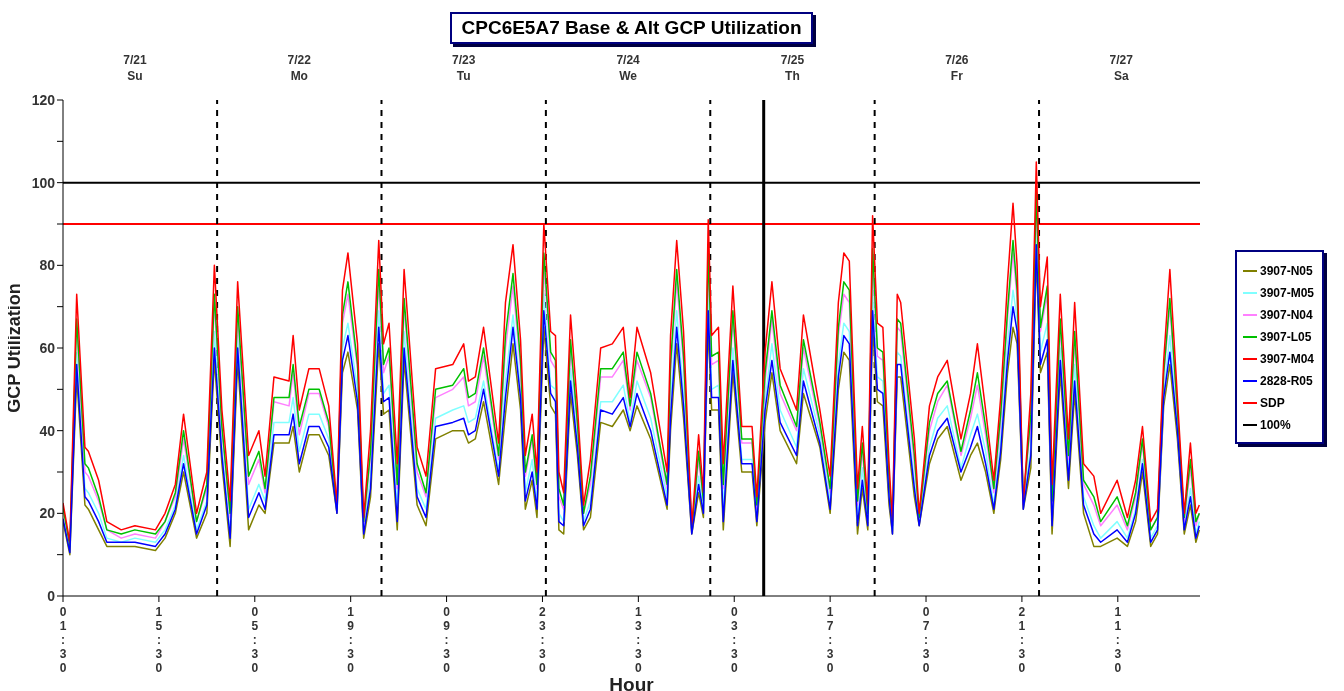 The width and height of the screenshot is (1344, 691). What do you see at coordinates (447, 640) in the screenshot?
I see `x-tick-label: 09:30` at bounding box center [447, 640].